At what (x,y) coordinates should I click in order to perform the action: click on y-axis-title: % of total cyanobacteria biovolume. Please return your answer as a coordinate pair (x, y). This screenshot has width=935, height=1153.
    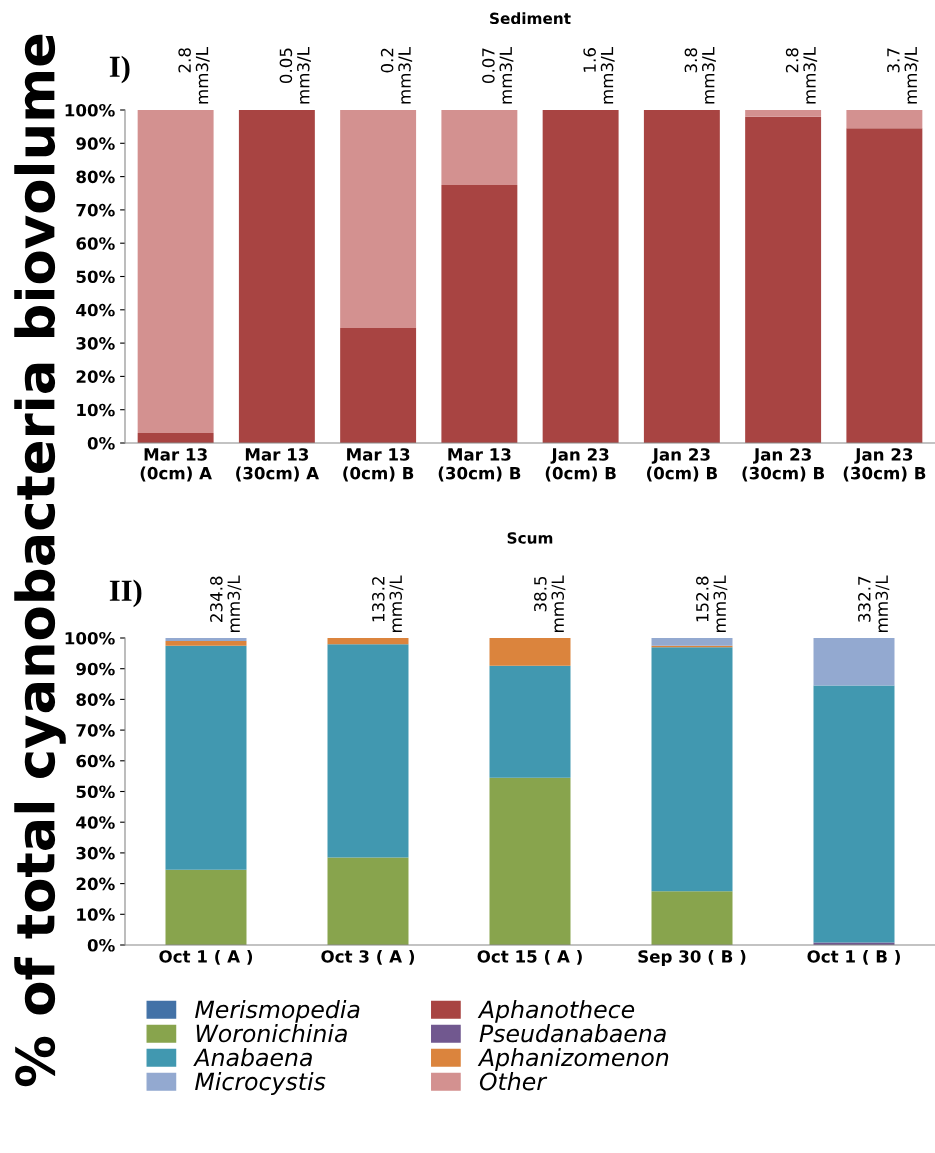
    Looking at the image, I should click on (40, 560).